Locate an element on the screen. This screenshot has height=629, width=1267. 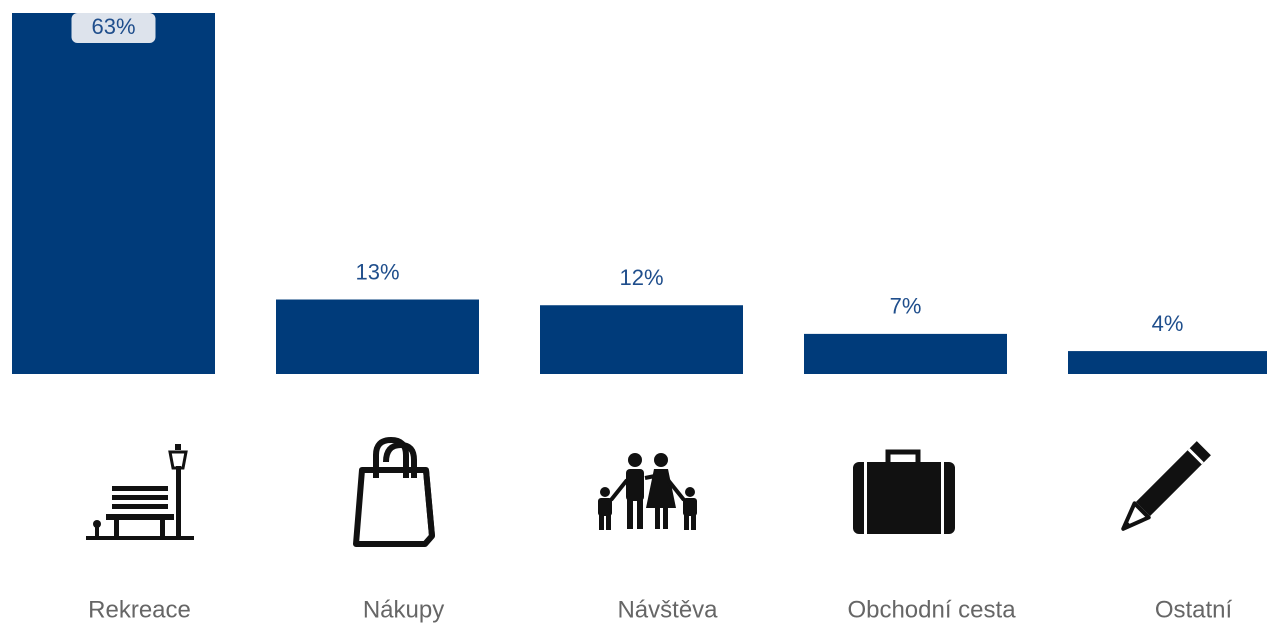
category-label: Obchodní cesta is located at coordinates (931, 609).